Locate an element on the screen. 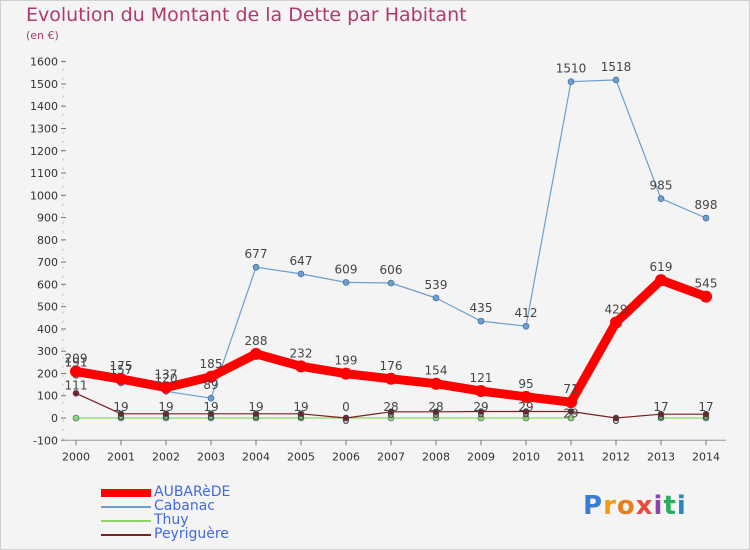 The width and height of the screenshot is (750, 550). logo-letter: t is located at coordinates (670, 506).